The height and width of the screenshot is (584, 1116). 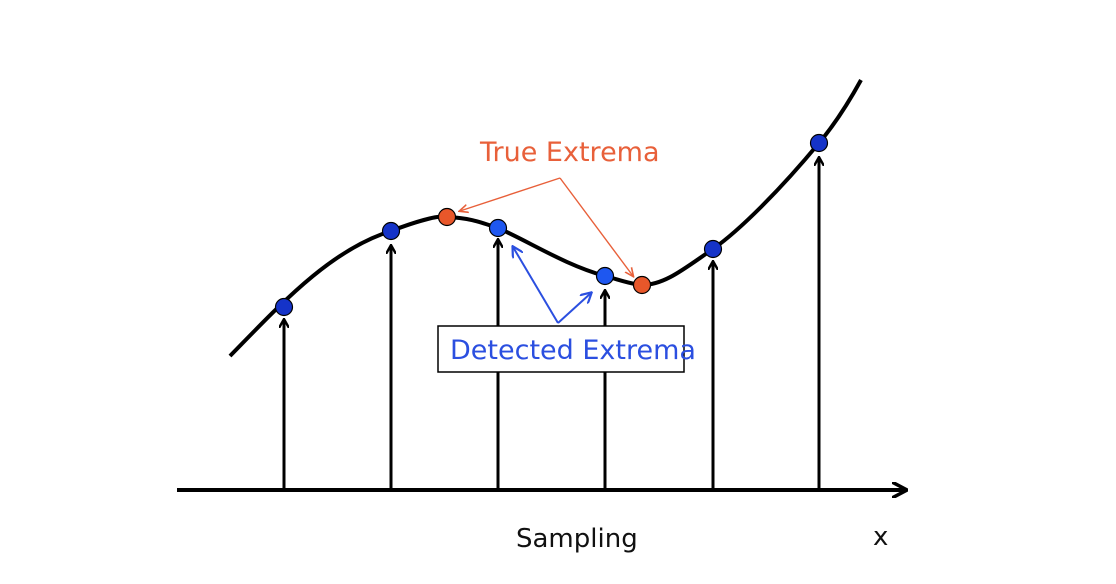 I want to click on true-arrow-right, so click(x=596, y=226).